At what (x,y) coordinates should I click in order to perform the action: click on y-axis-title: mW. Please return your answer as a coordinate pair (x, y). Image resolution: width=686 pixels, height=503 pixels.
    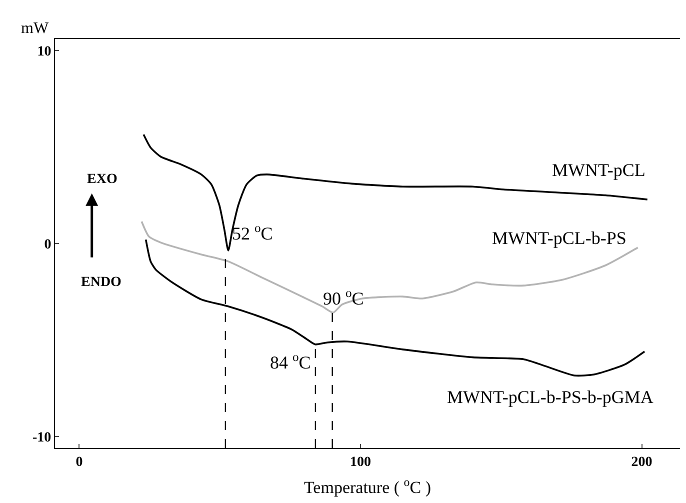
    Looking at the image, I should click on (35, 28).